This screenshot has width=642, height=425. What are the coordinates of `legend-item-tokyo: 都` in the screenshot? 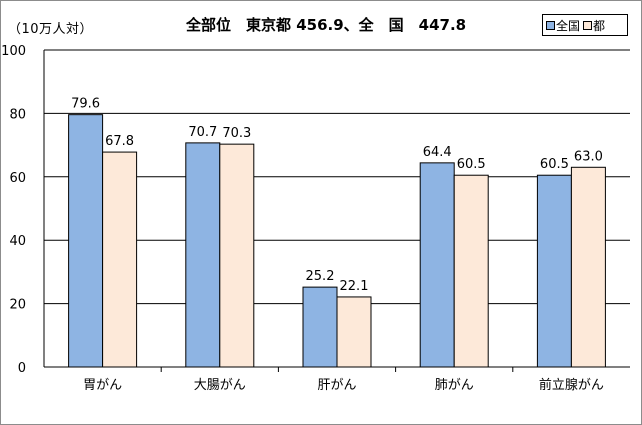 It's located at (594, 25).